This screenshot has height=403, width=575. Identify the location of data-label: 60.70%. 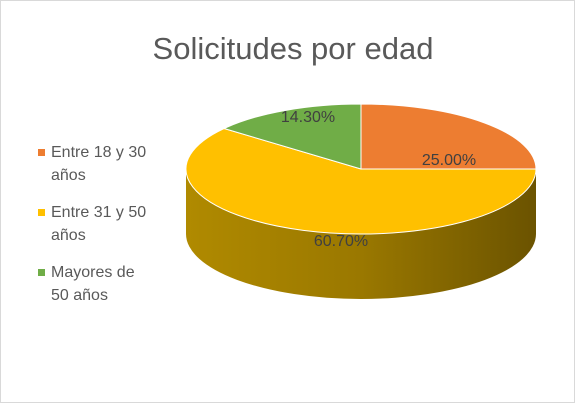
(341, 241).